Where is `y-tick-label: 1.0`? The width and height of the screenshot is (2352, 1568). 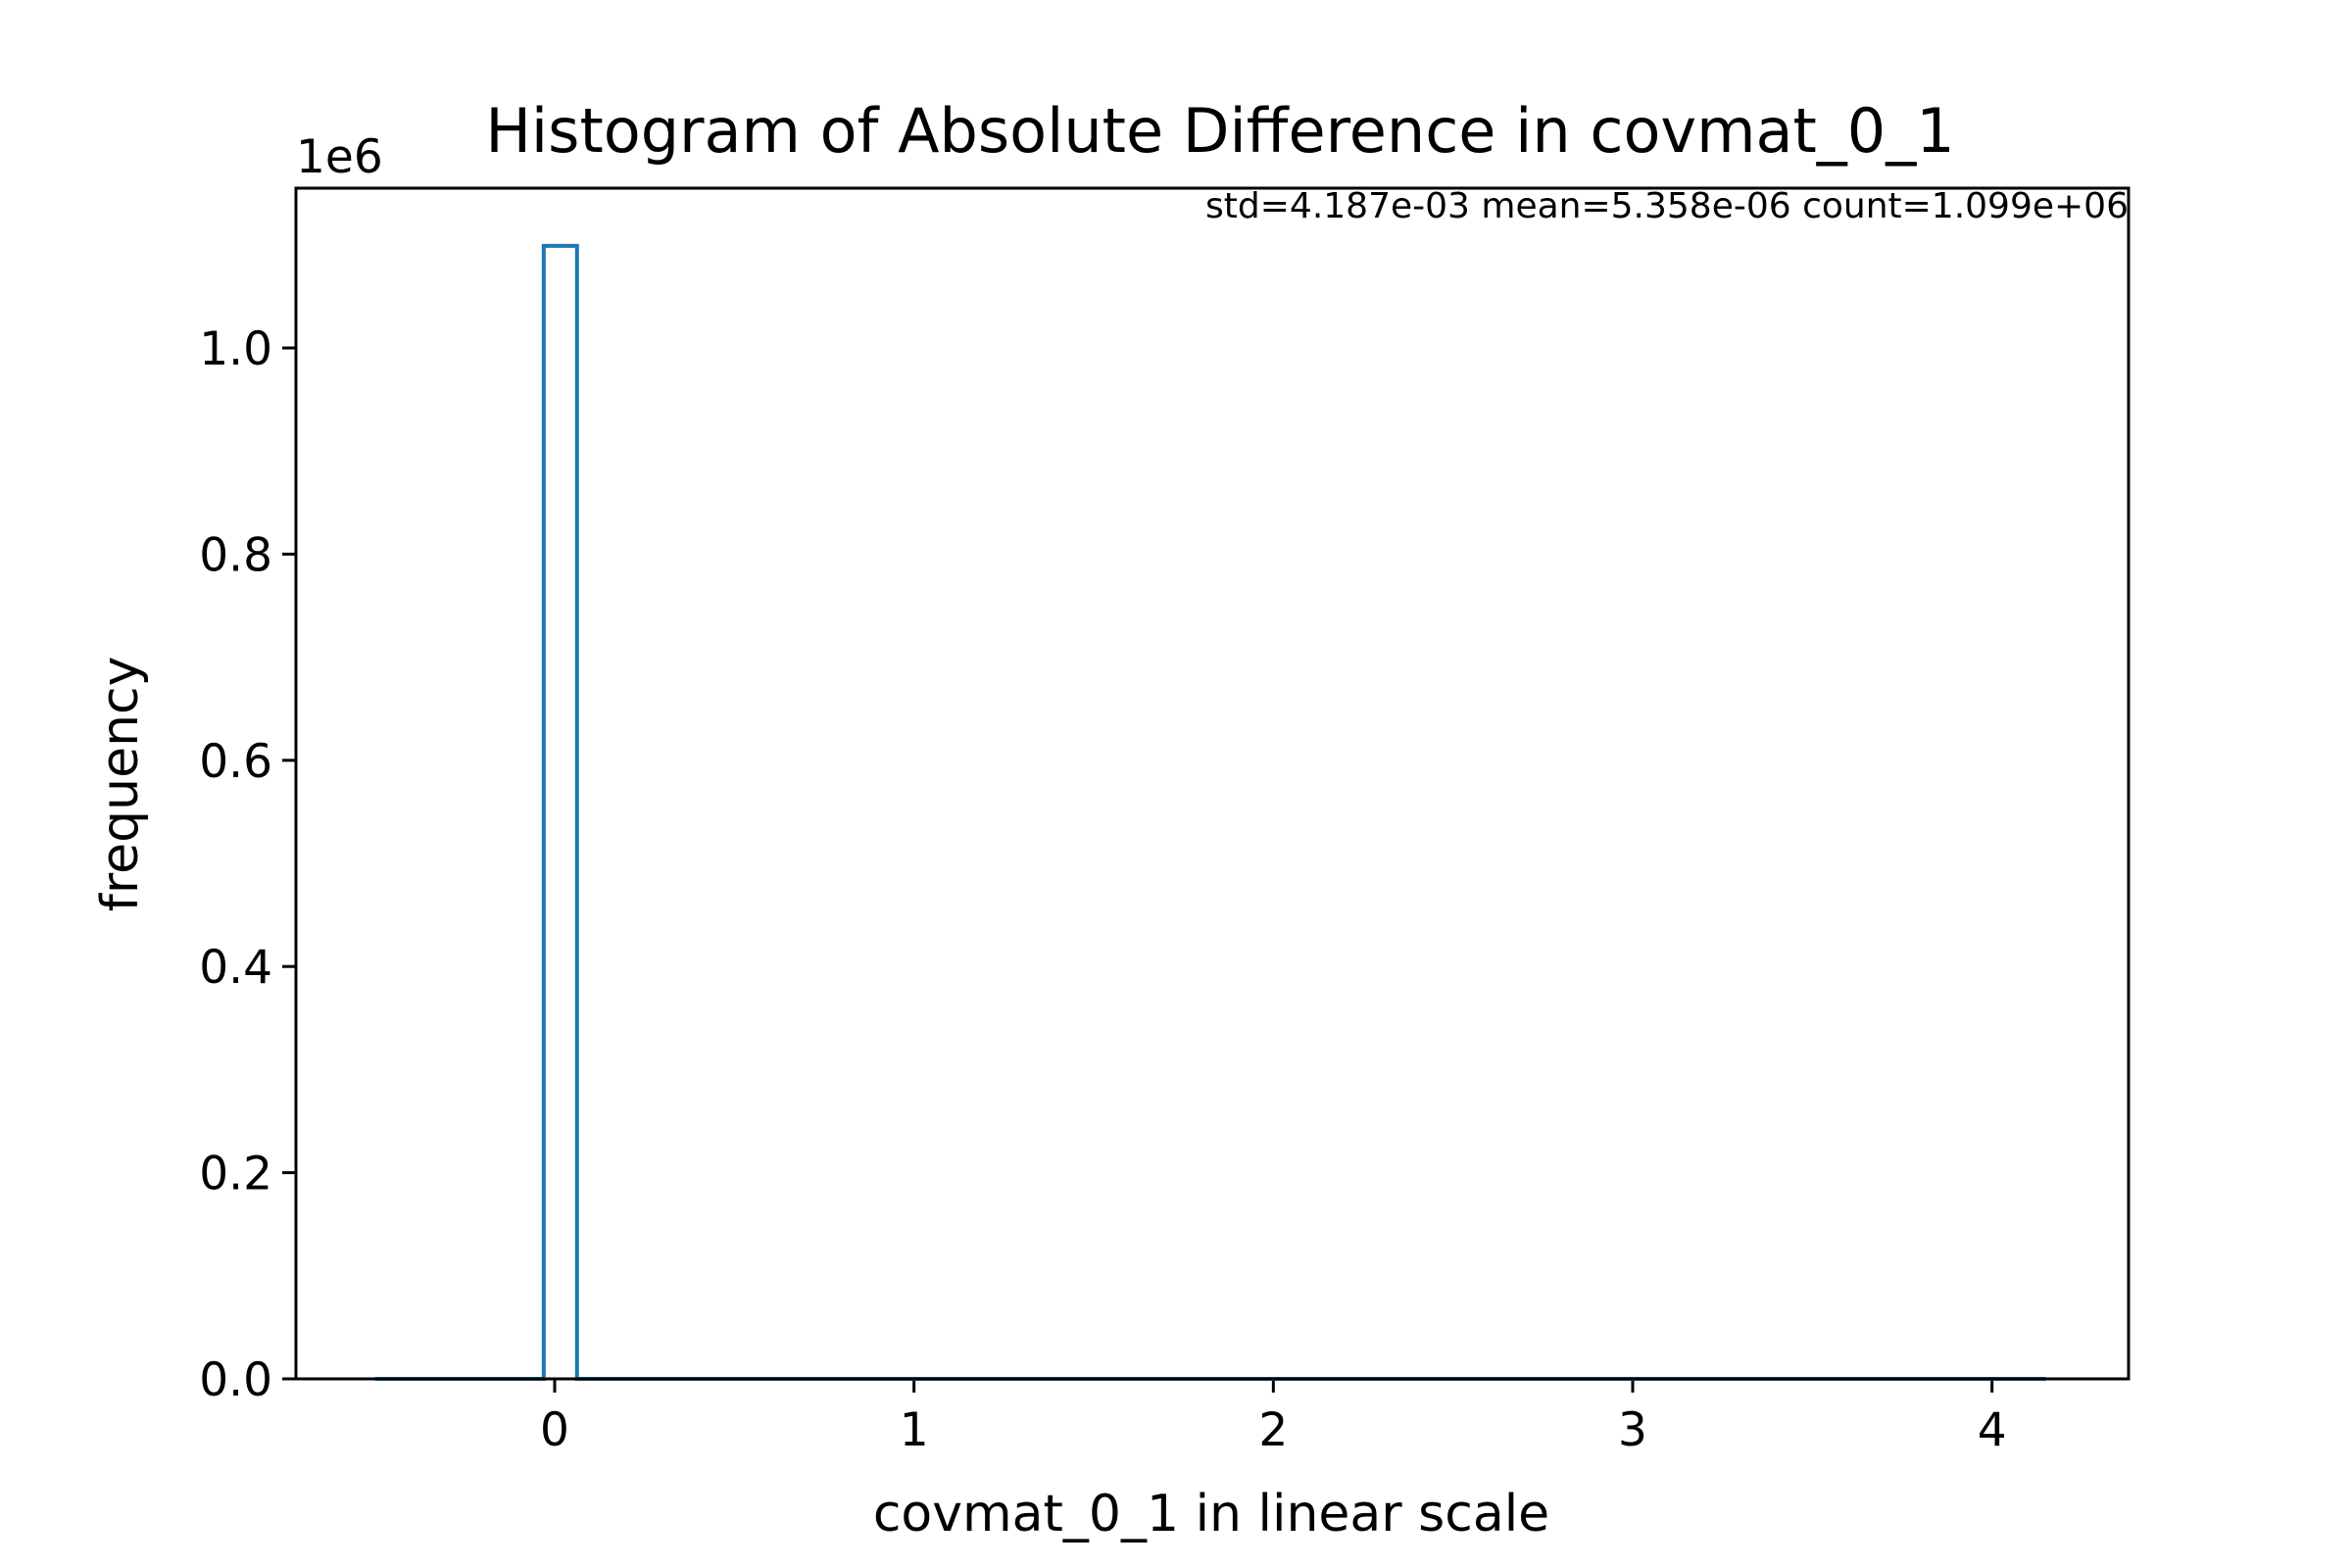
y-tick-label: 1.0 is located at coordinates (235, 349).